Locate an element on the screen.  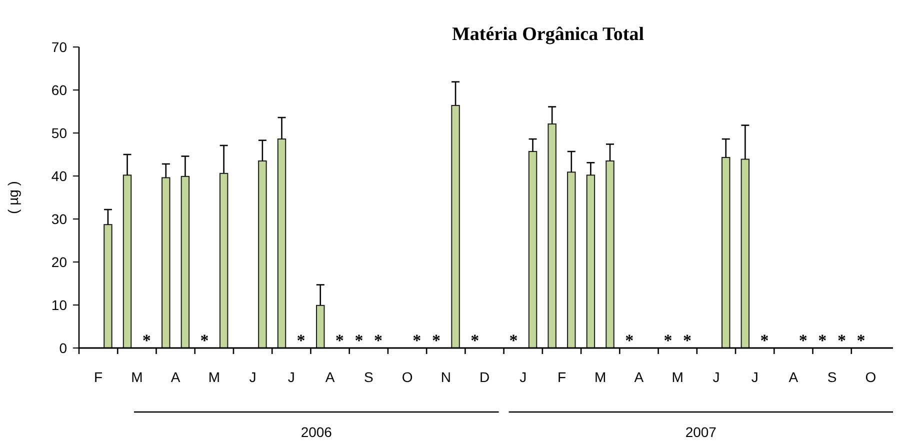
text: 2007 is located at coordinates (701, 432).